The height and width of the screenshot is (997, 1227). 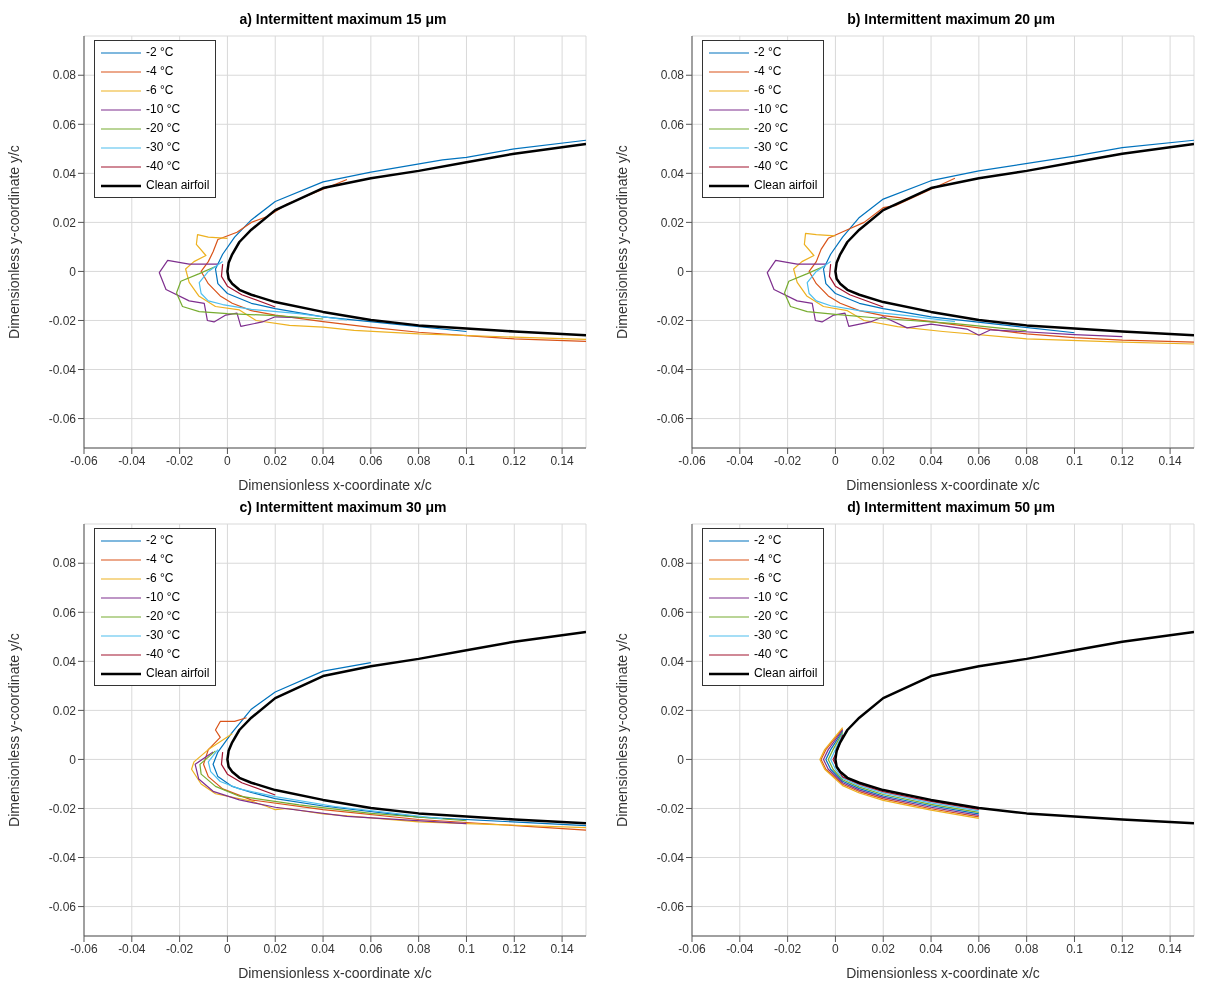 I want to click on chart-title: d) Intermittent maximum 50 μm, so click(x=951, y=507).